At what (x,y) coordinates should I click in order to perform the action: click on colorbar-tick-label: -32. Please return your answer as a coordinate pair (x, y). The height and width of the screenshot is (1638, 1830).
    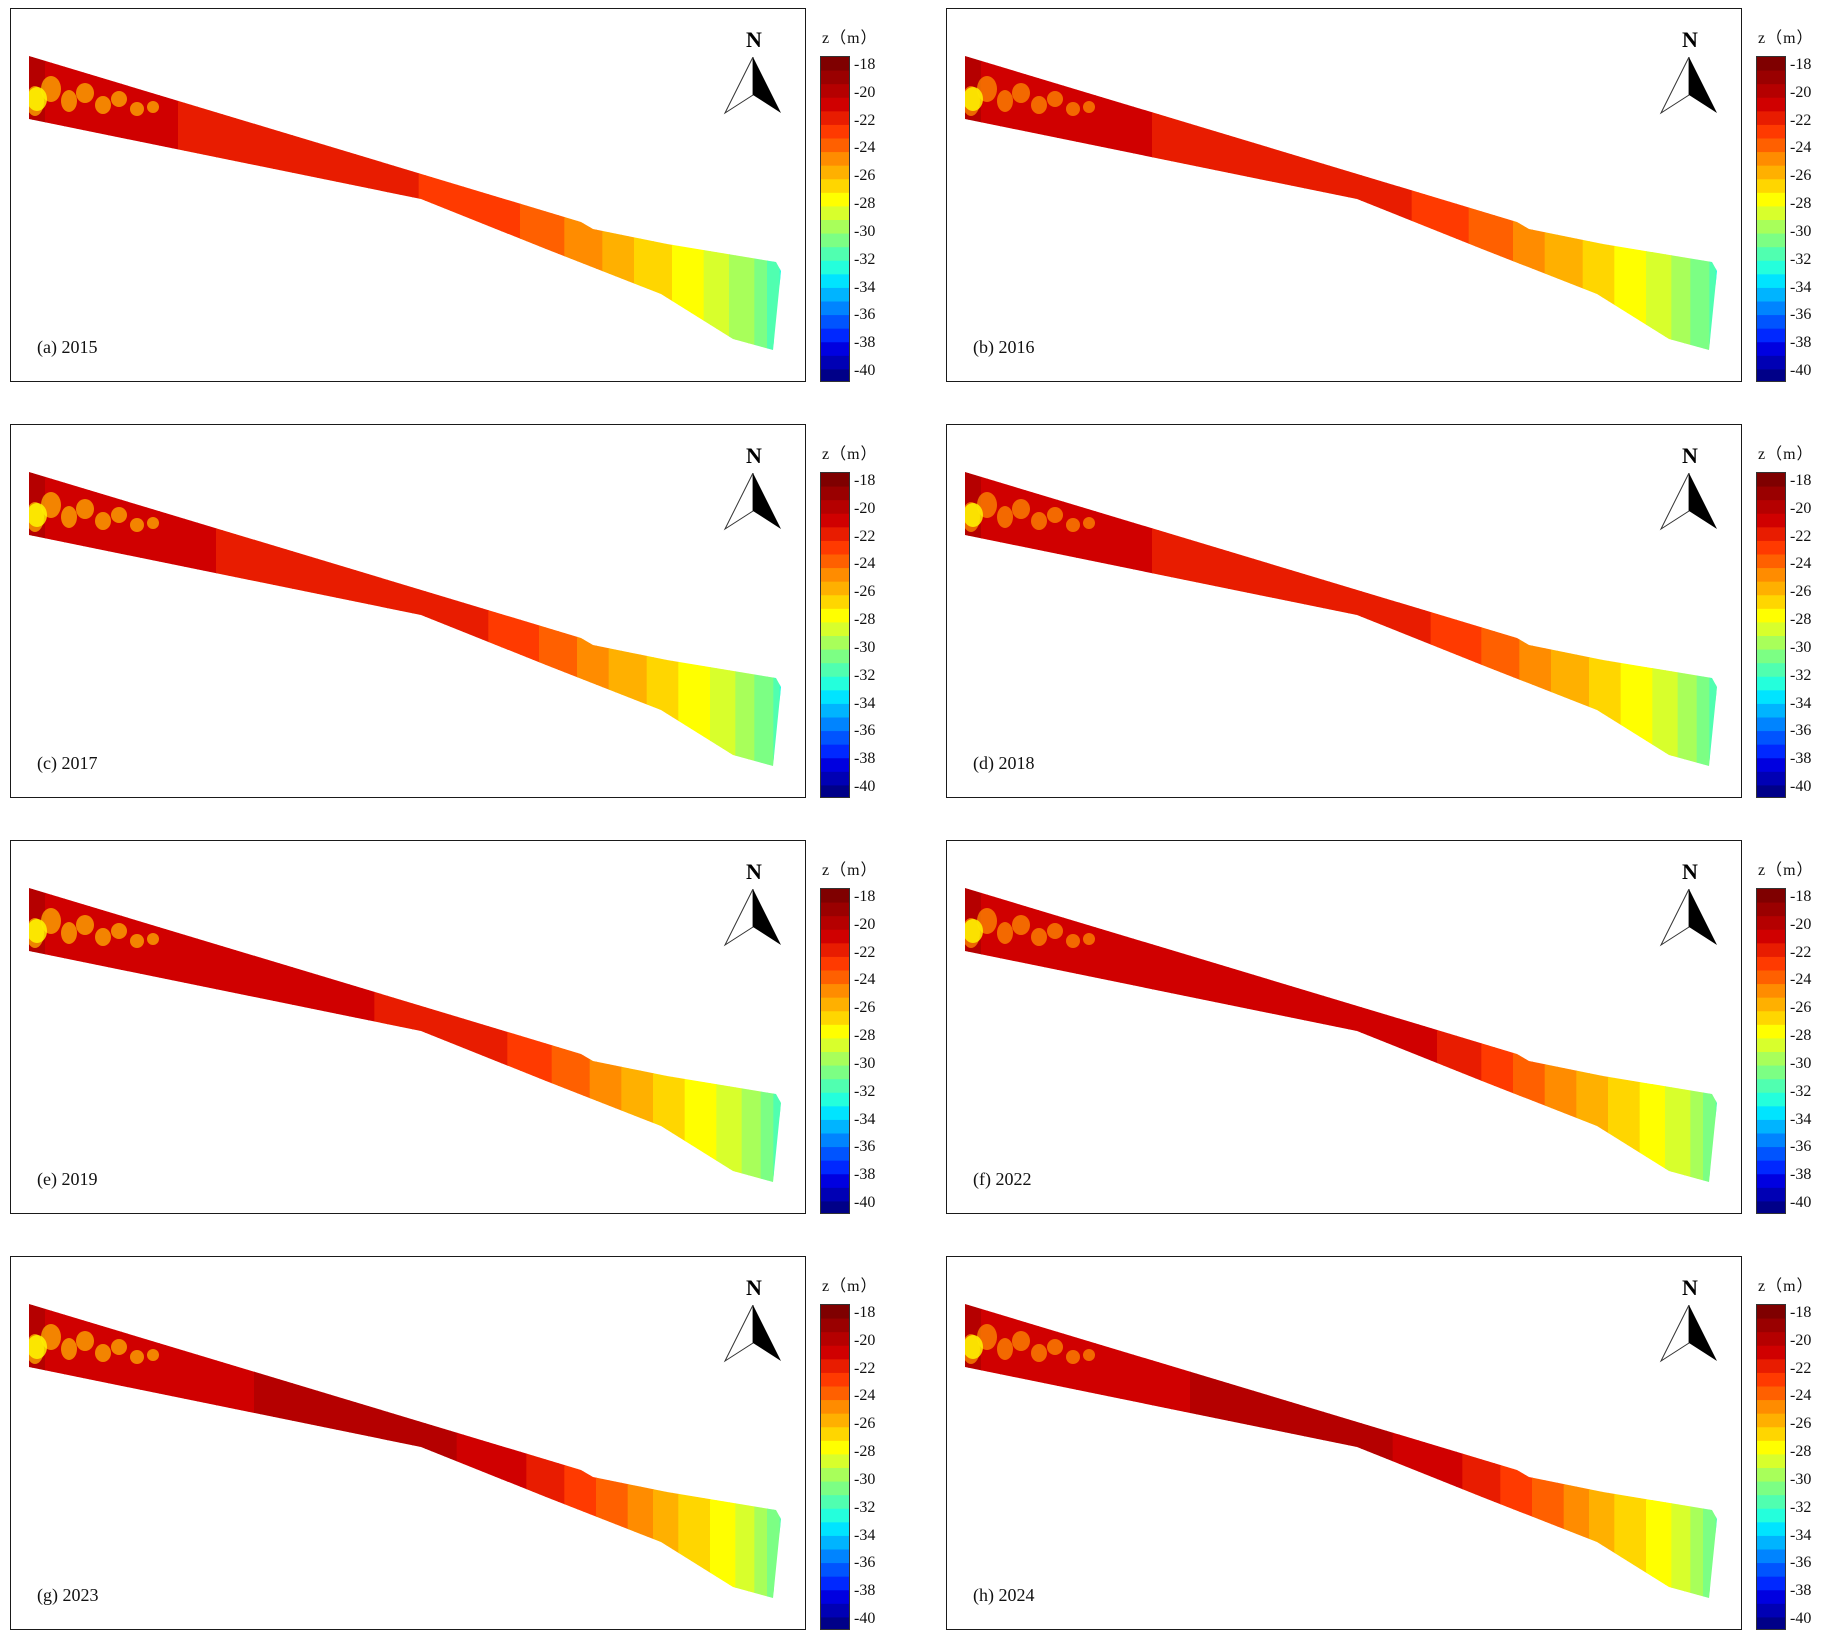
    Looking at the image, I should click on (1801, 259).